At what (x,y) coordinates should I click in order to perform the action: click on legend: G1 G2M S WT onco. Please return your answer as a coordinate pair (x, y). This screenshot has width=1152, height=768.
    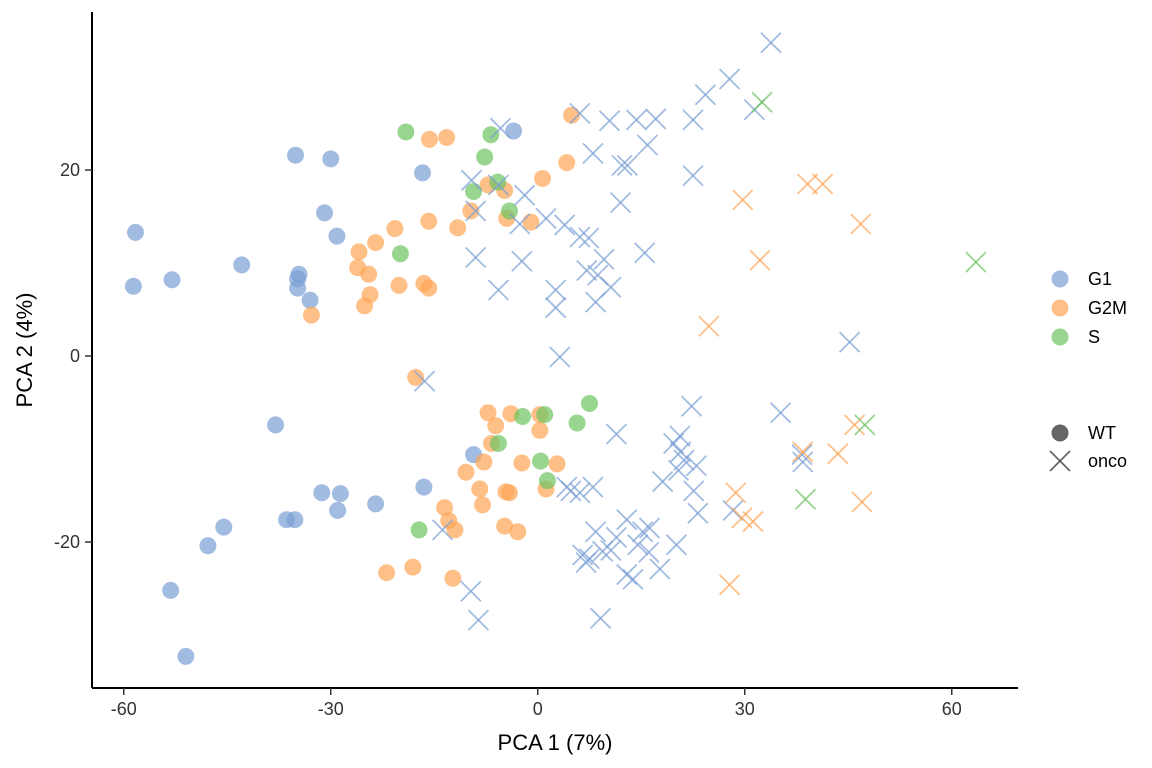
    Looking at the image, I should click on (1088, 370).